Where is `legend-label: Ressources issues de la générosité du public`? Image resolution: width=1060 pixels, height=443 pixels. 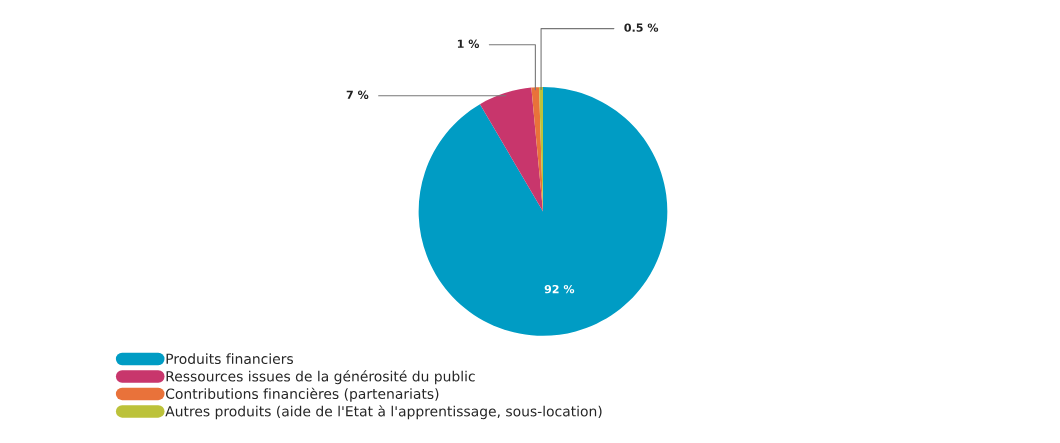
legend-label: Ressources issues de la générosité du public is located at coordinates (320, 377).